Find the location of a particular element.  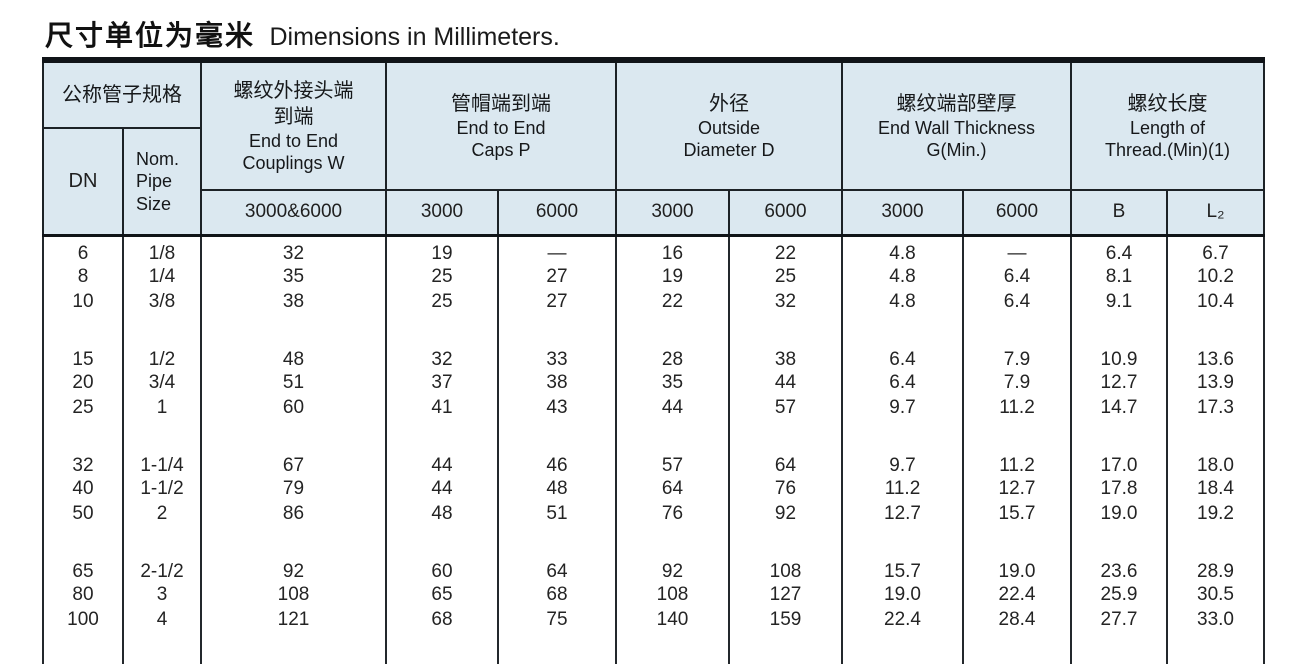

cell-thread_l2: 13.9 is located at coordinates (1215, 383).